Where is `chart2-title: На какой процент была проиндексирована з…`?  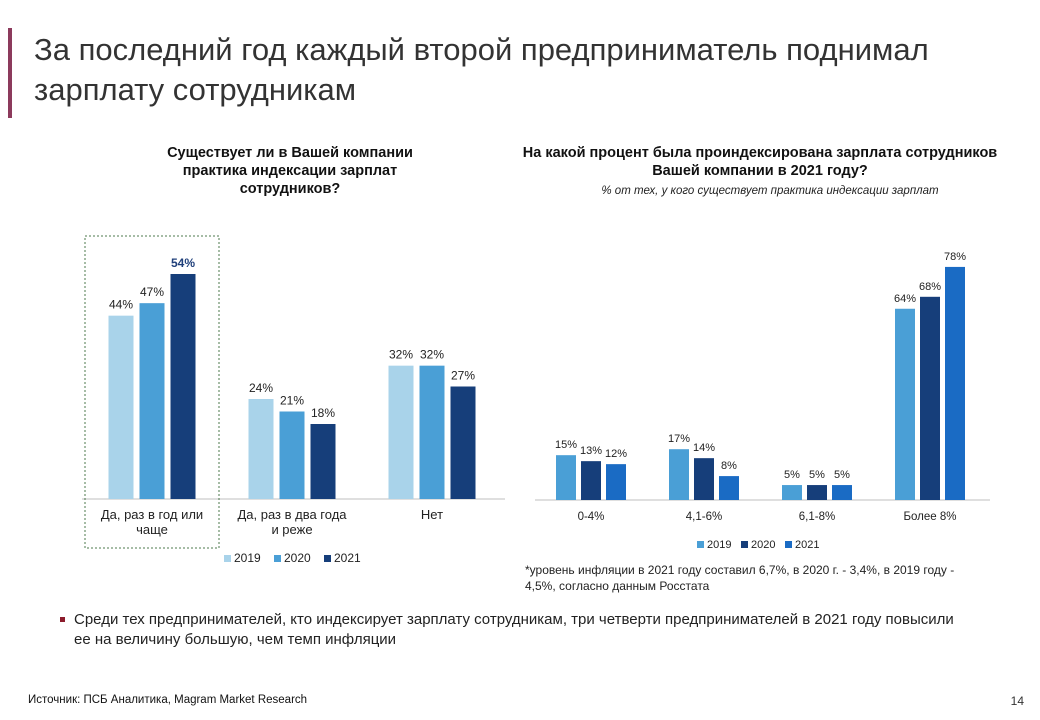
chart2-title: На какой процент была проиндексирована з… is located at coordinates (760, 162).